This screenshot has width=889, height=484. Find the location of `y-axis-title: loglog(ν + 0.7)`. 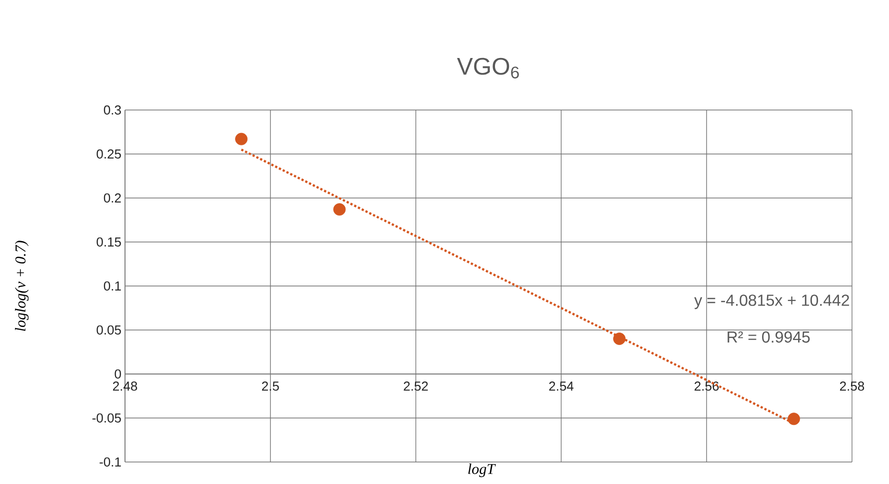

y-axis-title: loglog(ν + 0.7) is located at coordinates (21, 285).